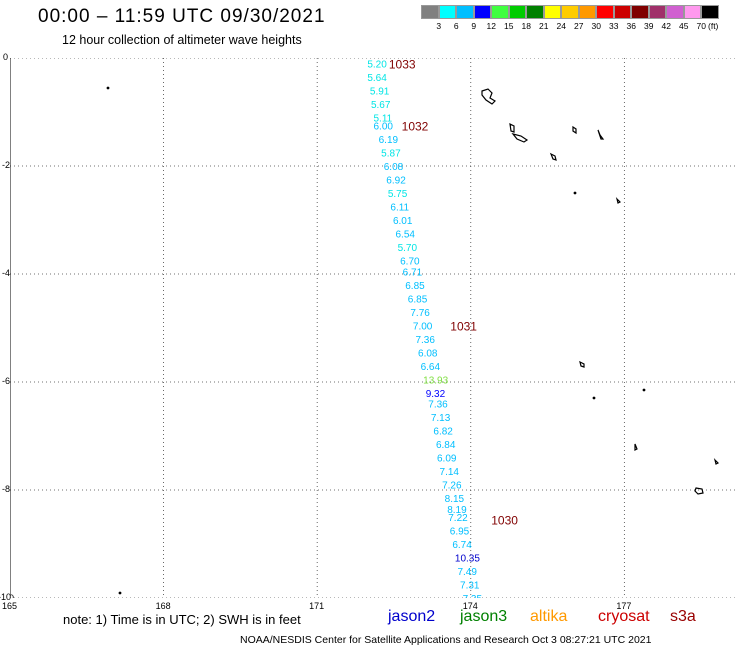 Image resolution: width=740 pixels, height=650 pixels. I want to click on pressure-label: 1032, so click(415, 127).